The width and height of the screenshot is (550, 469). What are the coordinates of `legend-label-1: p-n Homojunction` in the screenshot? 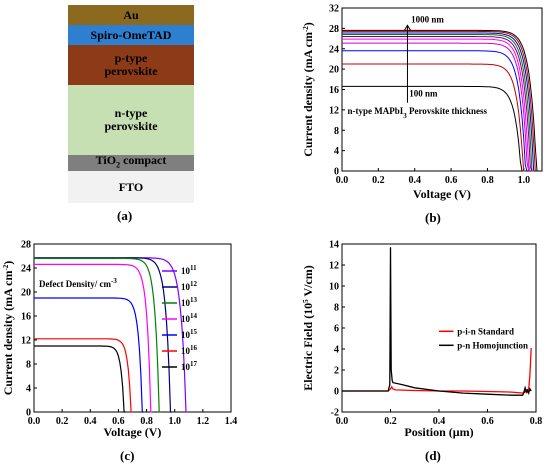 It's located at (492, 345).